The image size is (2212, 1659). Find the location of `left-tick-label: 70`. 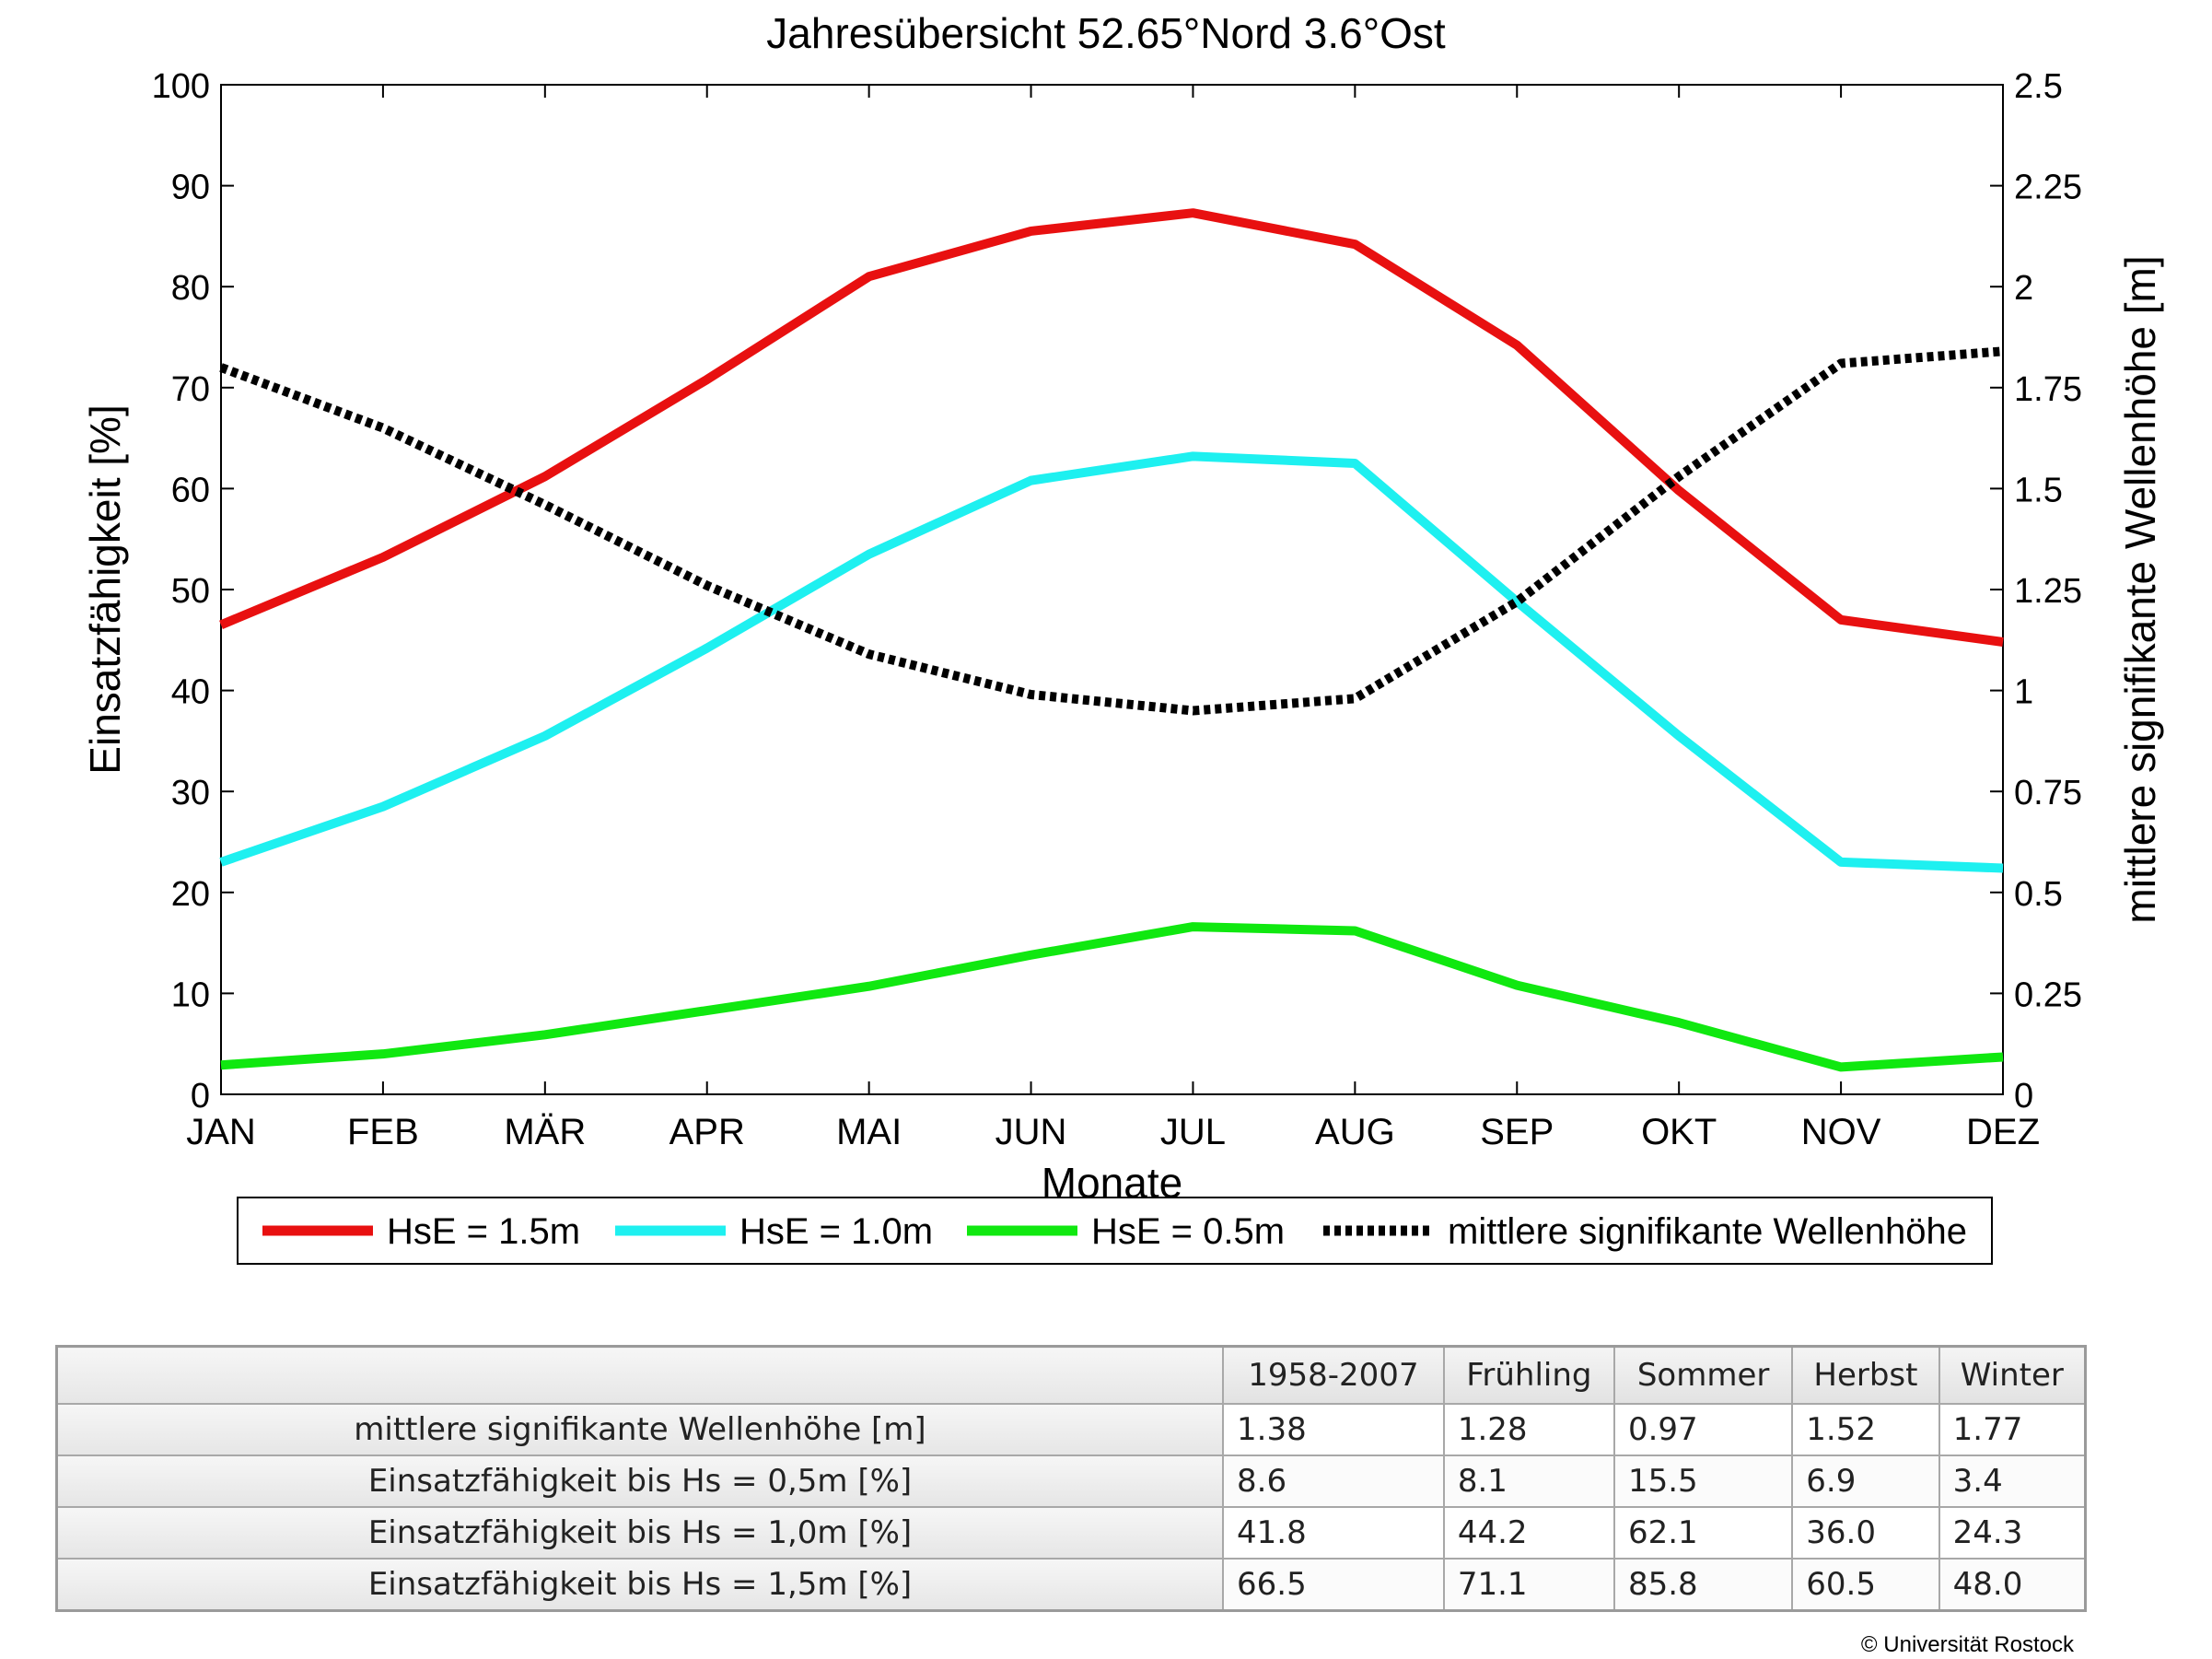

left-tick-label: 70 is located at coordinates (191, 389).